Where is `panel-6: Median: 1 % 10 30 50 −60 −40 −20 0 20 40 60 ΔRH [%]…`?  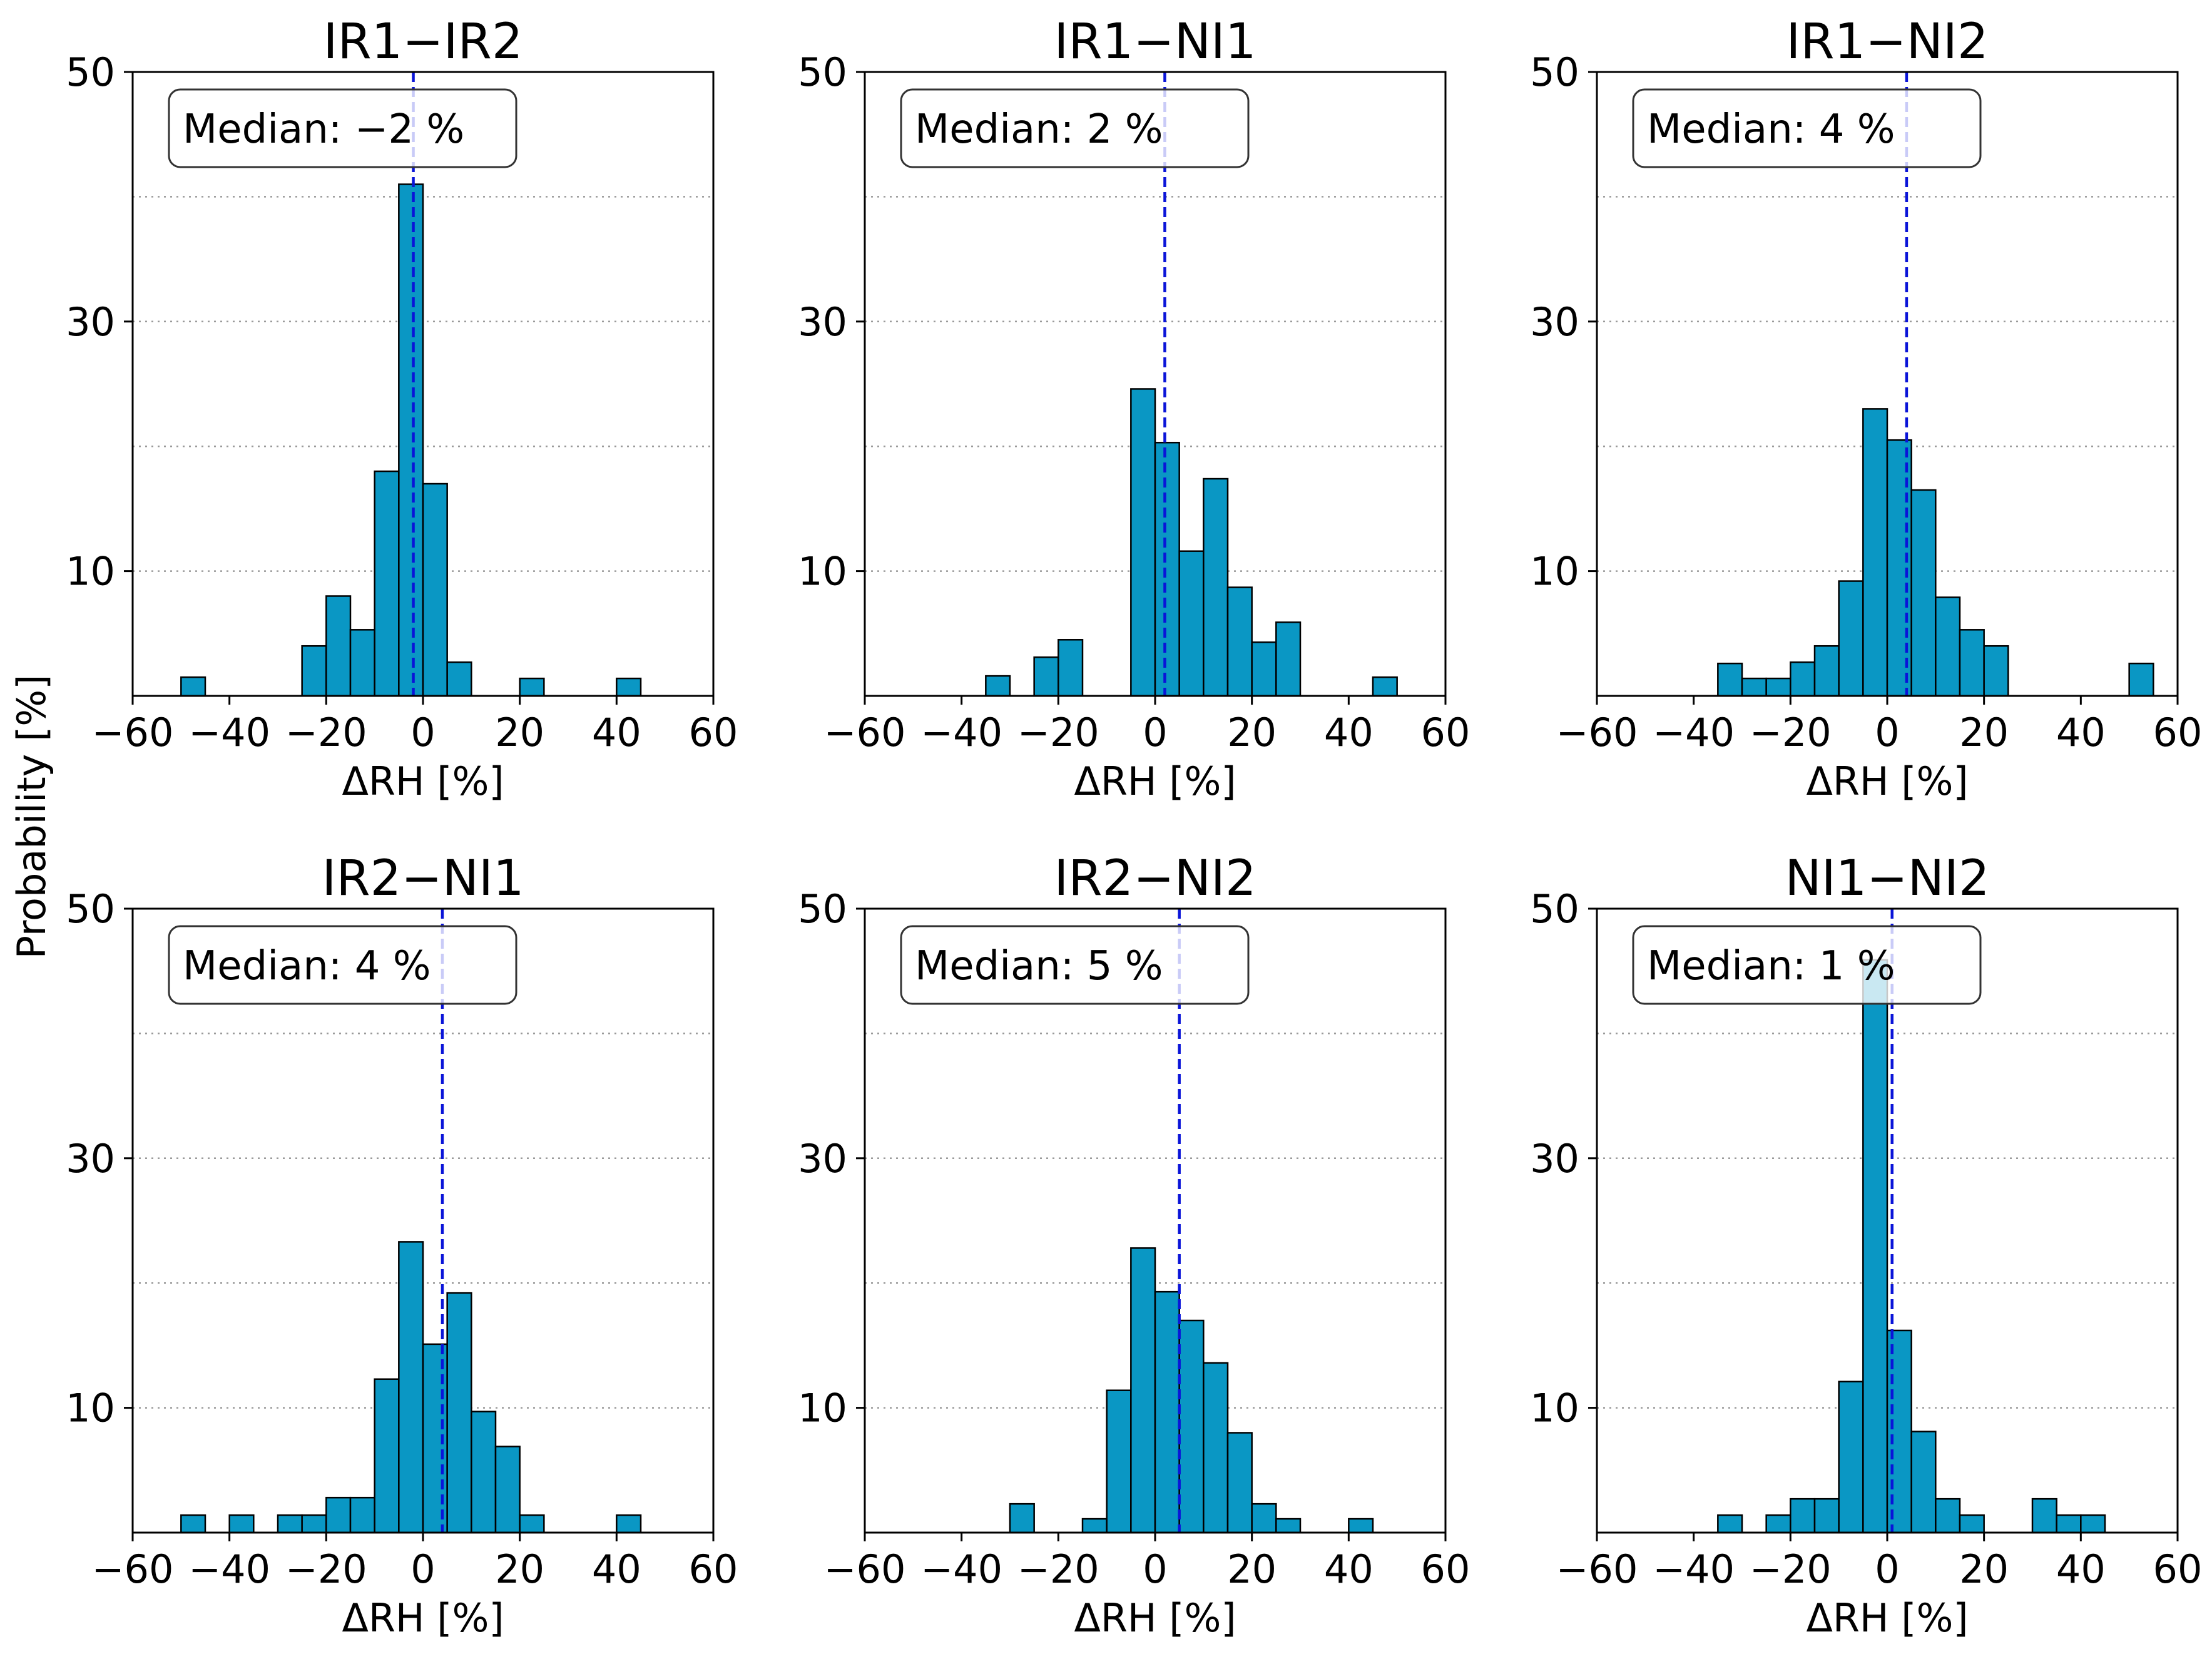 panel-6: Median: 1 % 10 30 50 −60 −40 −20 0 20 40 60 ΔRH [%]… is located at coordinates (1866, 1245).